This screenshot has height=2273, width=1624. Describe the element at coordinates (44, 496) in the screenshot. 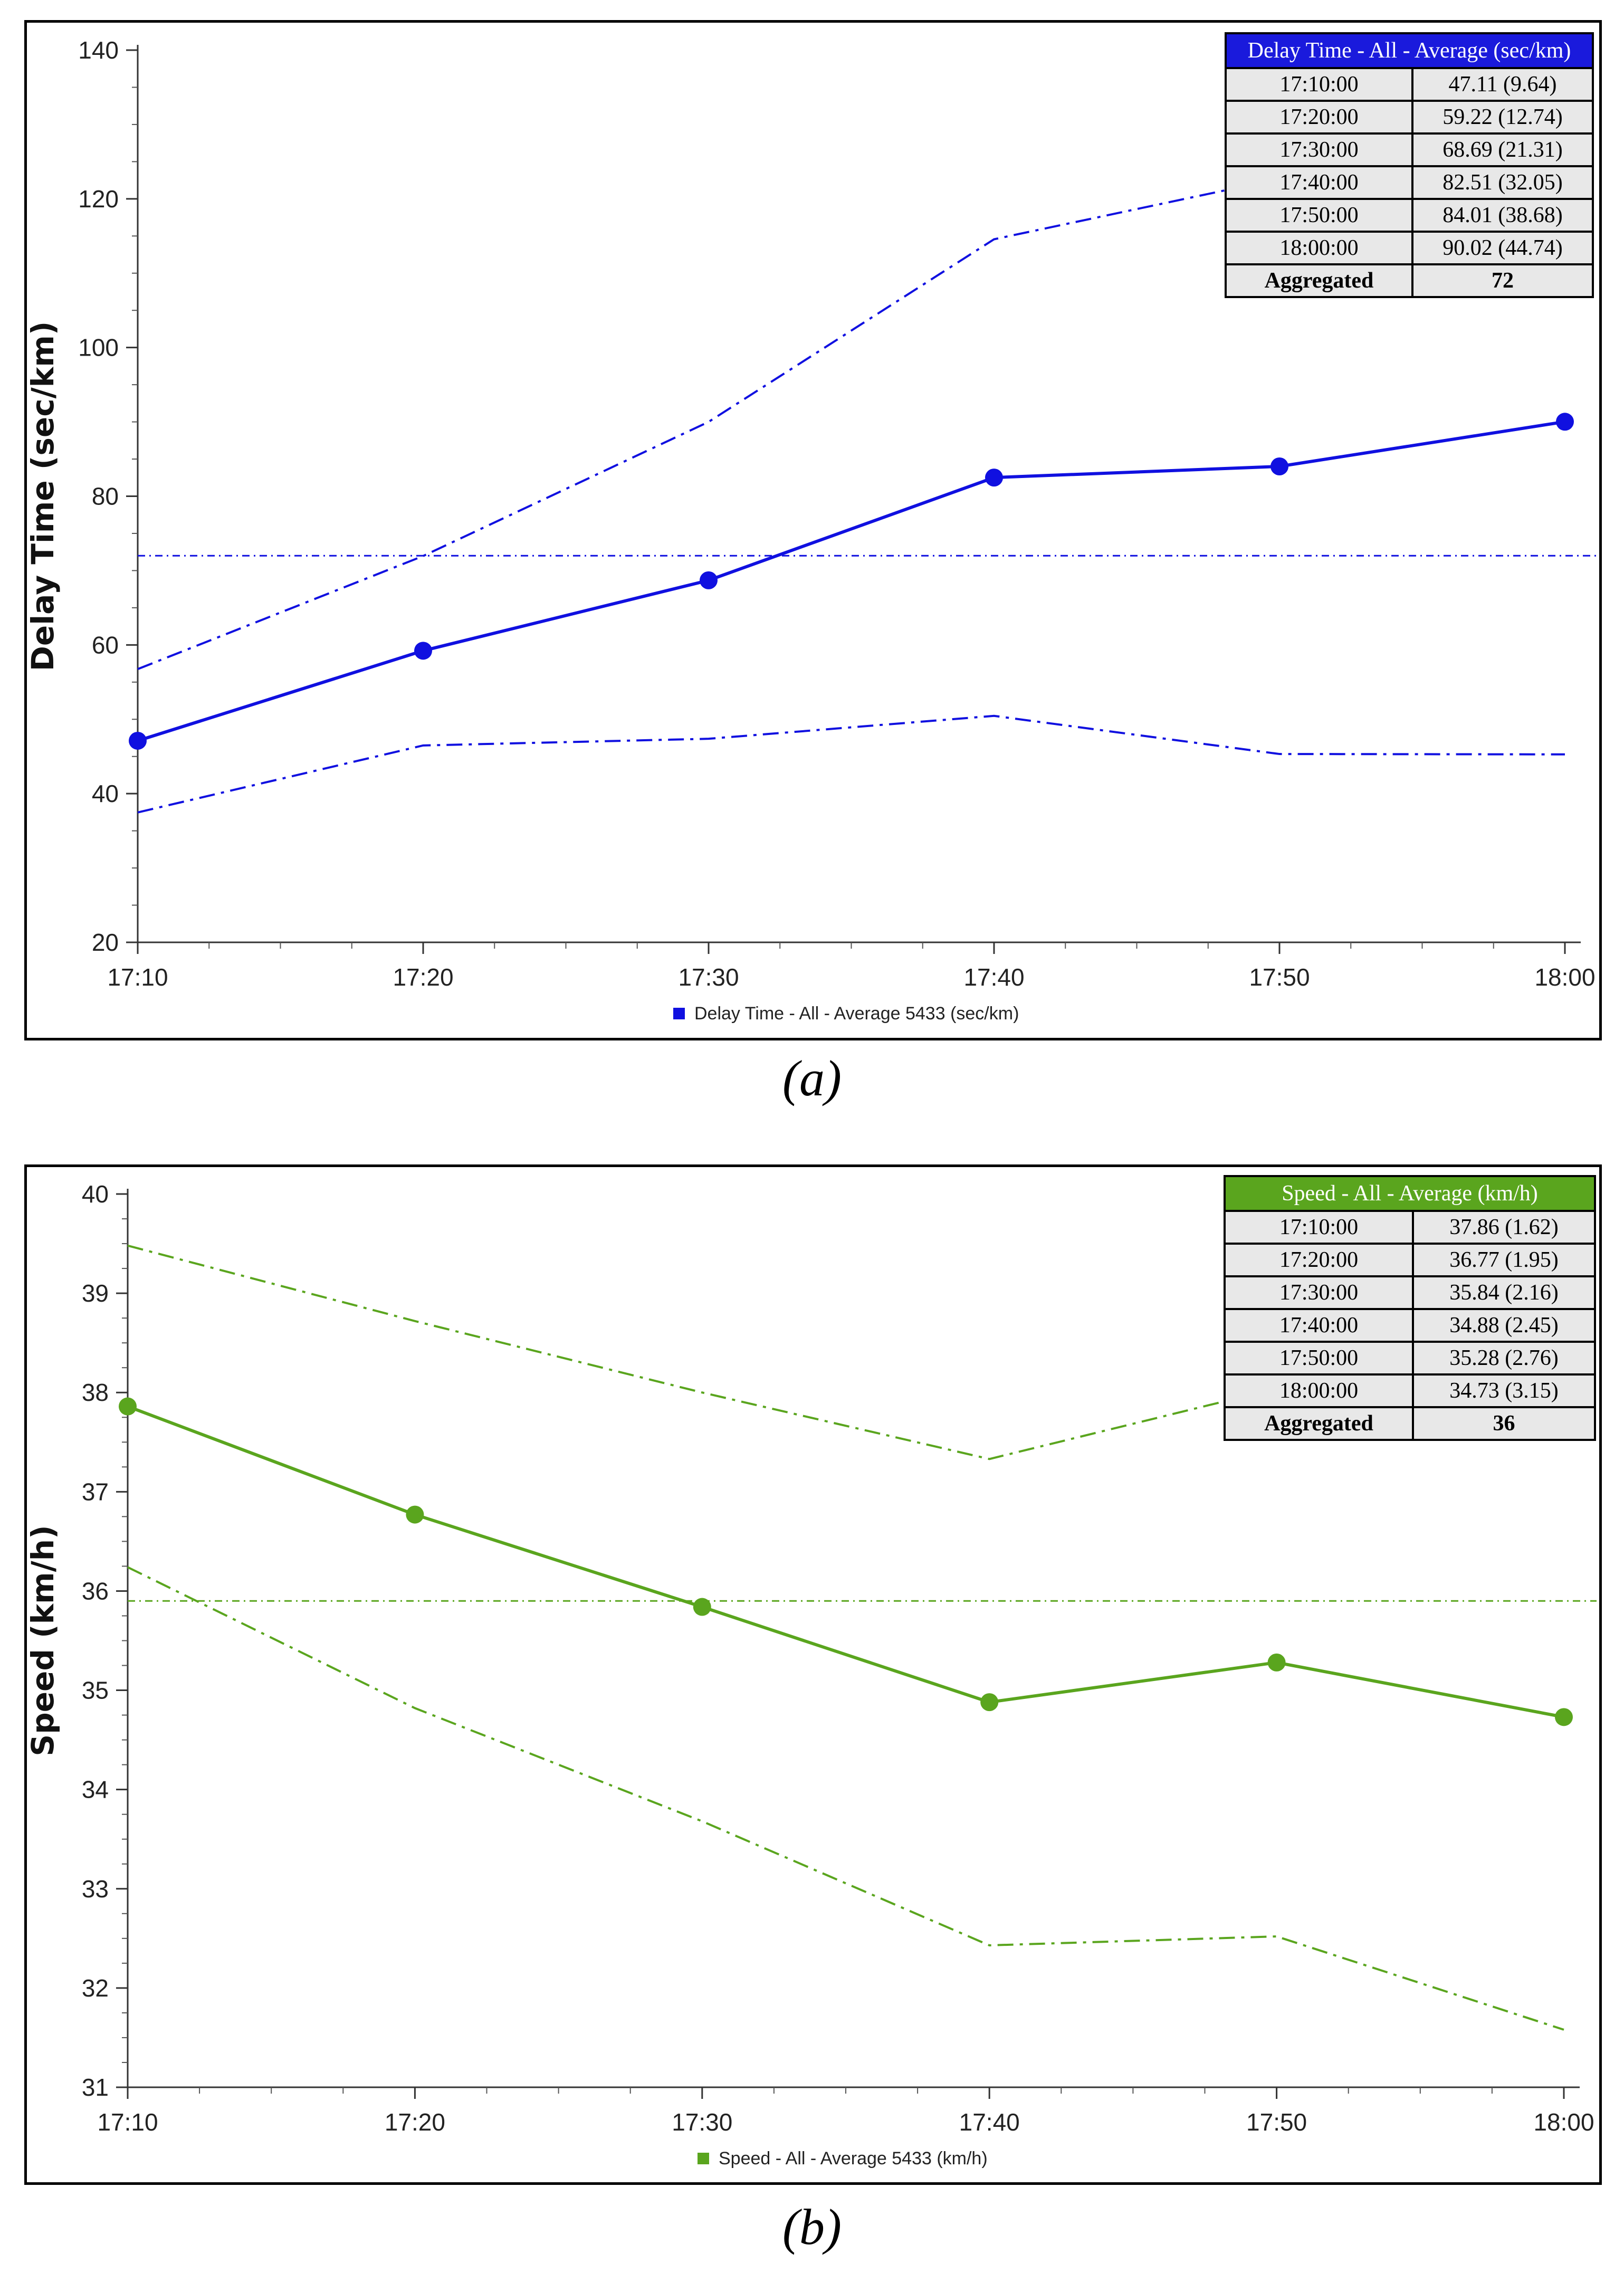

I see `y-axis-title: Delay Time (sec/km)` at that location.